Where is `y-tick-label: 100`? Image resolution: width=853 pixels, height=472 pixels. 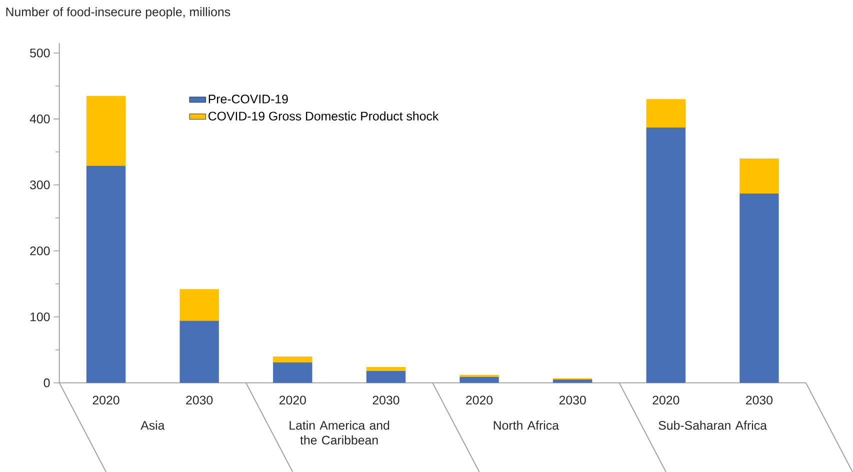
y-tick-label: 100 is located at coordinates (40, 317).